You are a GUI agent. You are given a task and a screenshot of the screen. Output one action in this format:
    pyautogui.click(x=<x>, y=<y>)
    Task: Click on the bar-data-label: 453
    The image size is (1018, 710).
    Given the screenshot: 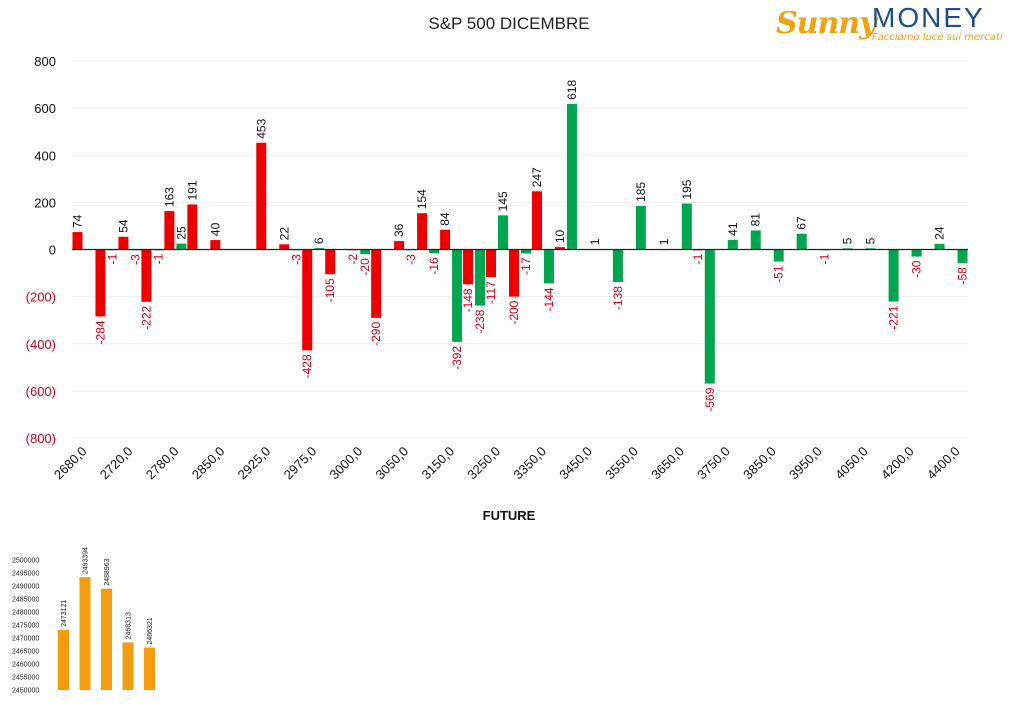 What is the action you would take?
    pyautogui.click(x=261, y=128)
    